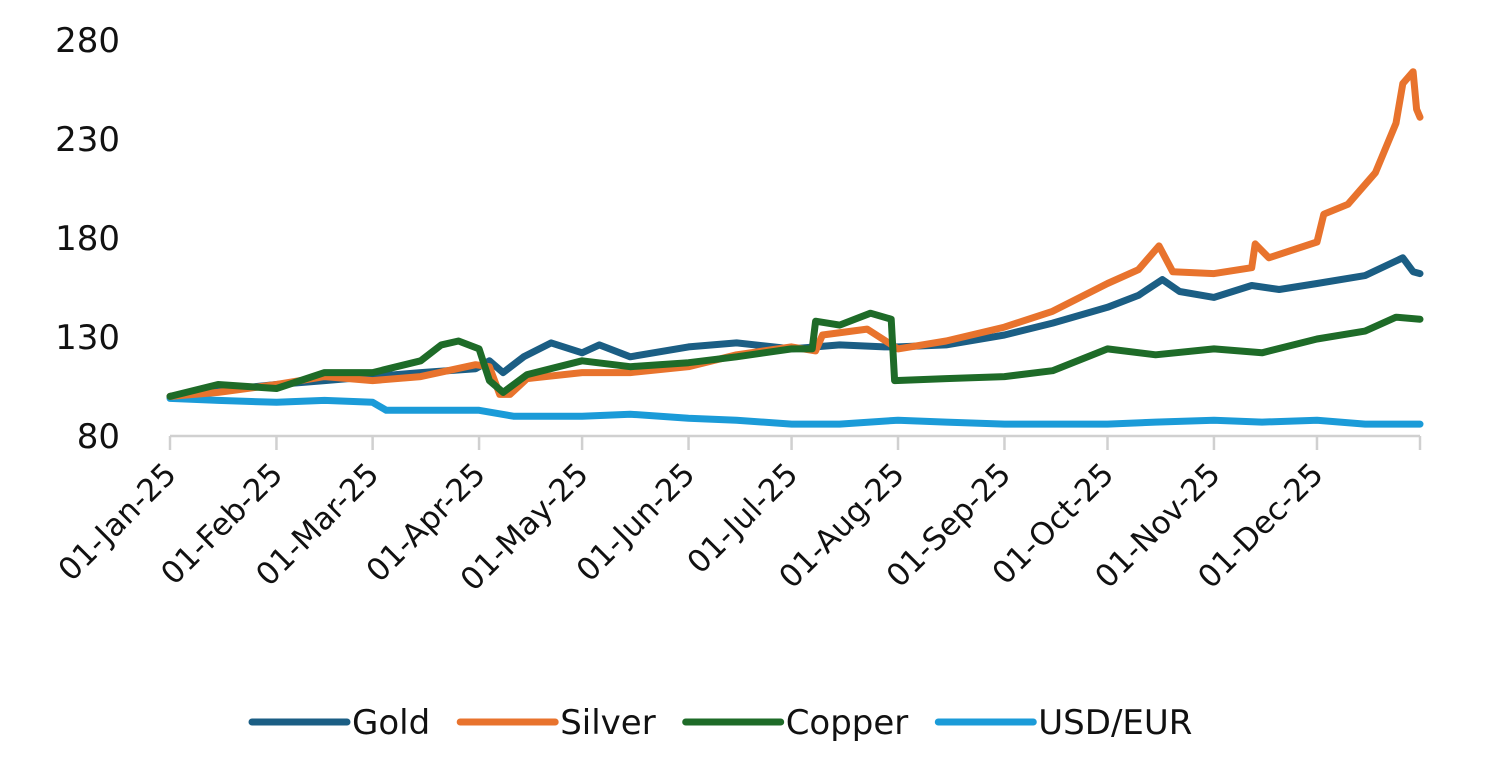  Describe the element at coordinates (1115, 723) in the screenshot. I see `legend-label: USD/EUR` at that location.